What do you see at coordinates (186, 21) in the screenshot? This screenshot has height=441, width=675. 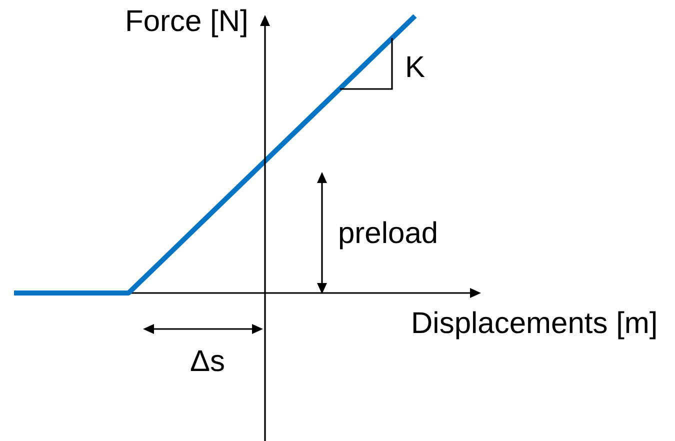 I see `y-axis-title: Force [N]` at bounding box center [186, 21].